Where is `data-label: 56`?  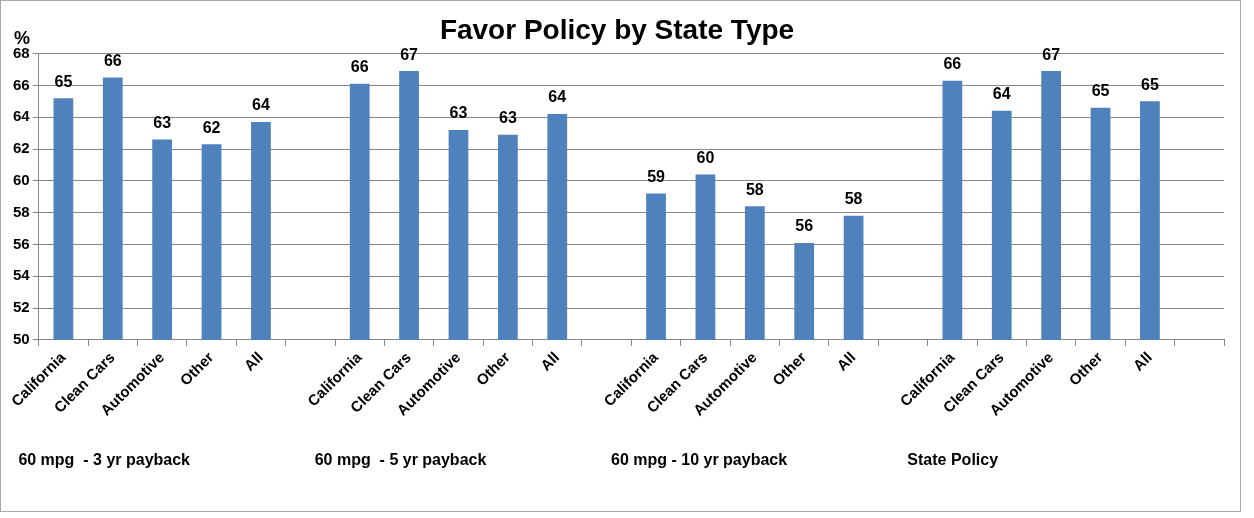 data-label: 56 is located at coordinates (804, 226).